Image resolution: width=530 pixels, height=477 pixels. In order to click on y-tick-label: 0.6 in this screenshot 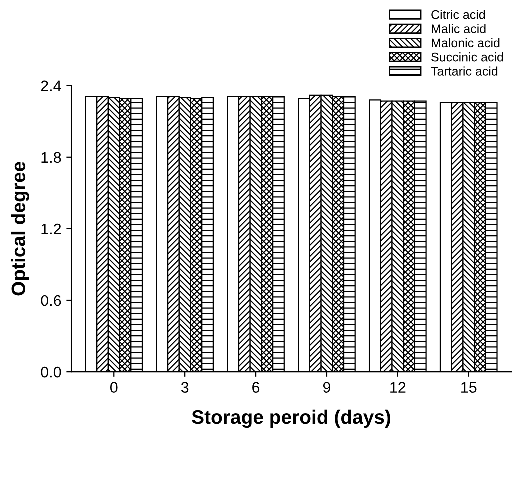, I will do `click(51, 300)`.